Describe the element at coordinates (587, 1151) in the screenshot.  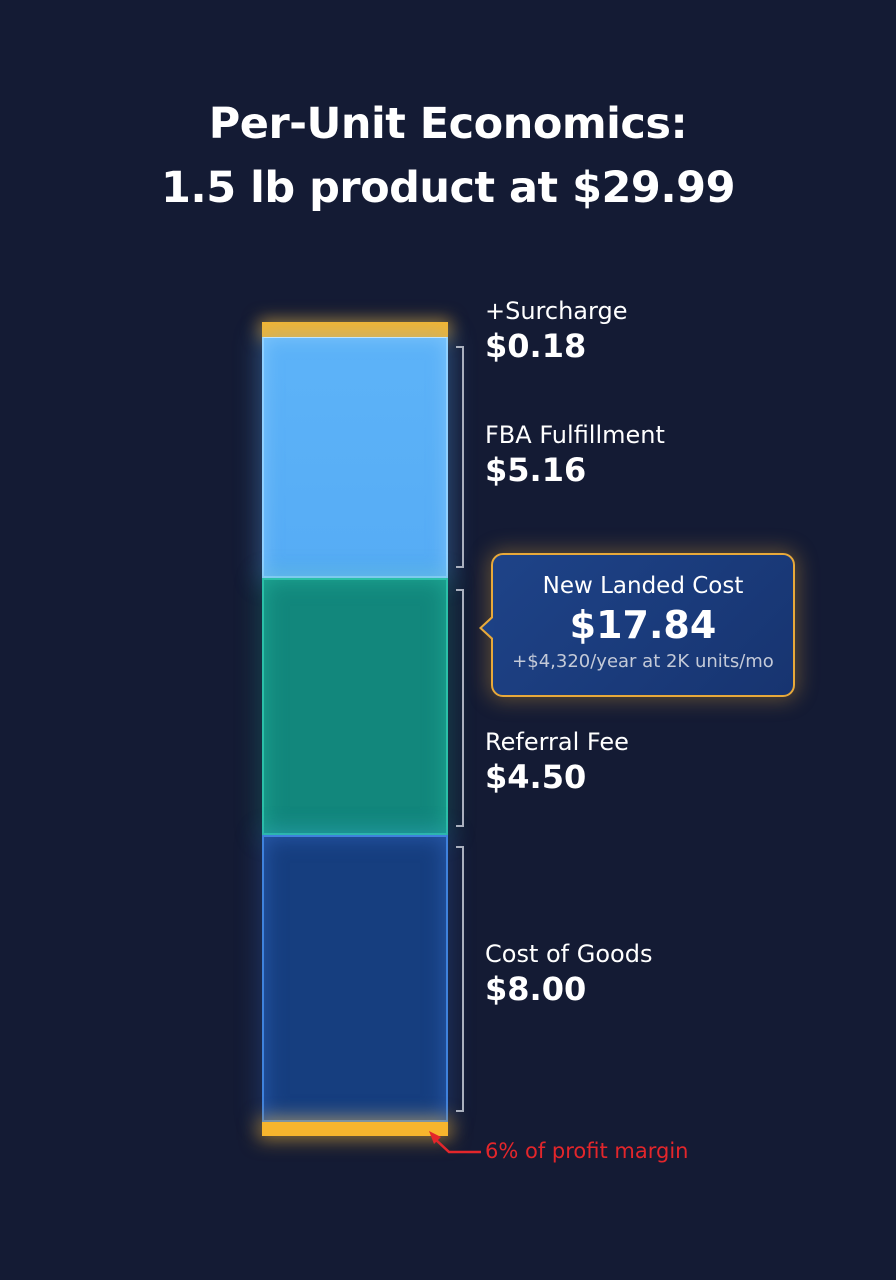
I see `profit-margin-annotation: 6% of profit margin` at that location.